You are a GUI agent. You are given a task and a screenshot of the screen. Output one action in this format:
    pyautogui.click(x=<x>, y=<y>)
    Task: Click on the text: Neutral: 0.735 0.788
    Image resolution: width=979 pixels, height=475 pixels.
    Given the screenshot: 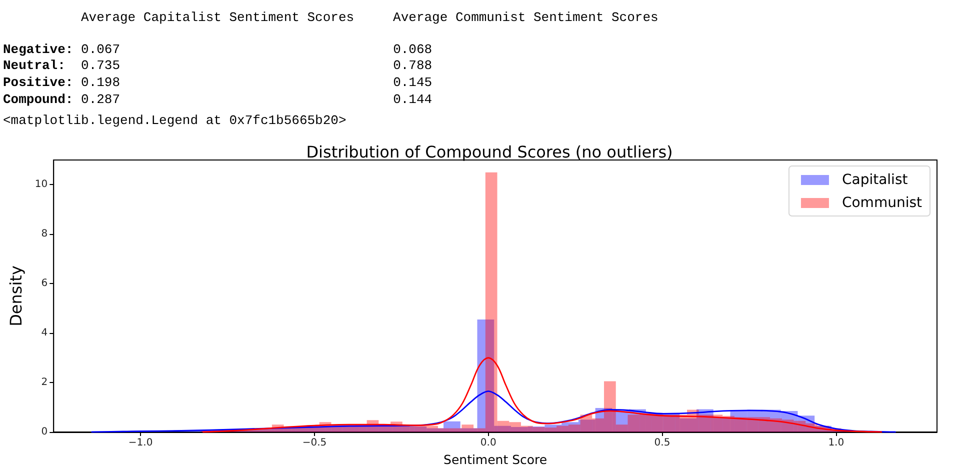 What is the action you would take?
    pyautogui.click(x=217, y=65)
    